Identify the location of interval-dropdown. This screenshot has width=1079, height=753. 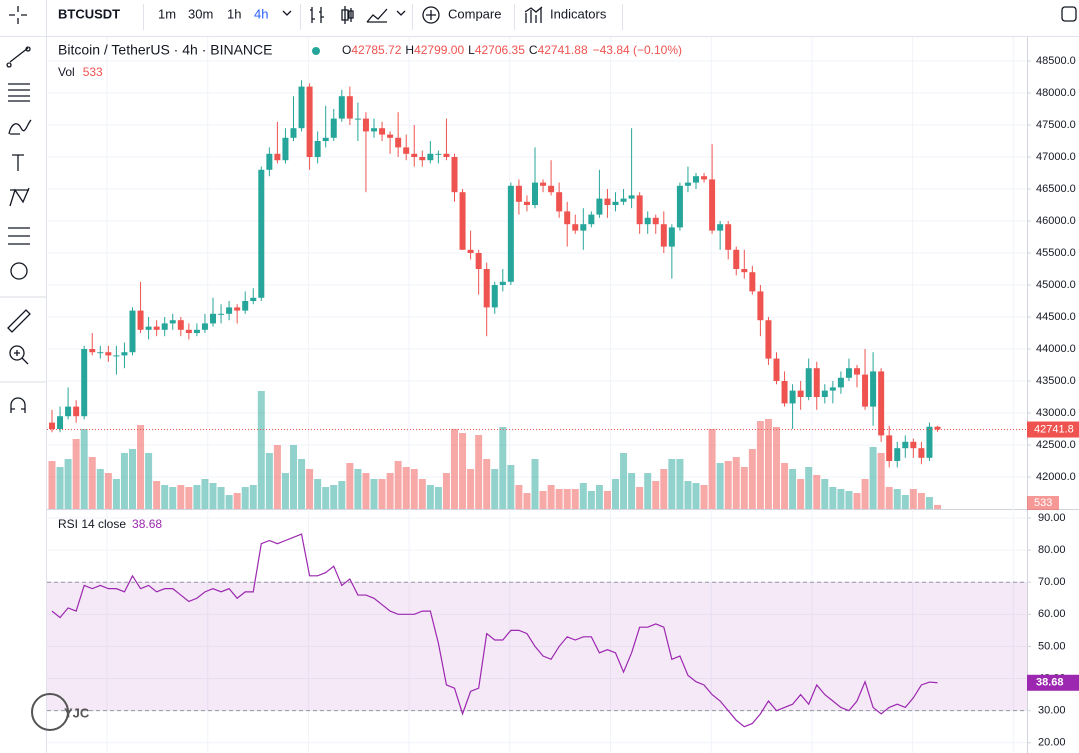
(287, 13).